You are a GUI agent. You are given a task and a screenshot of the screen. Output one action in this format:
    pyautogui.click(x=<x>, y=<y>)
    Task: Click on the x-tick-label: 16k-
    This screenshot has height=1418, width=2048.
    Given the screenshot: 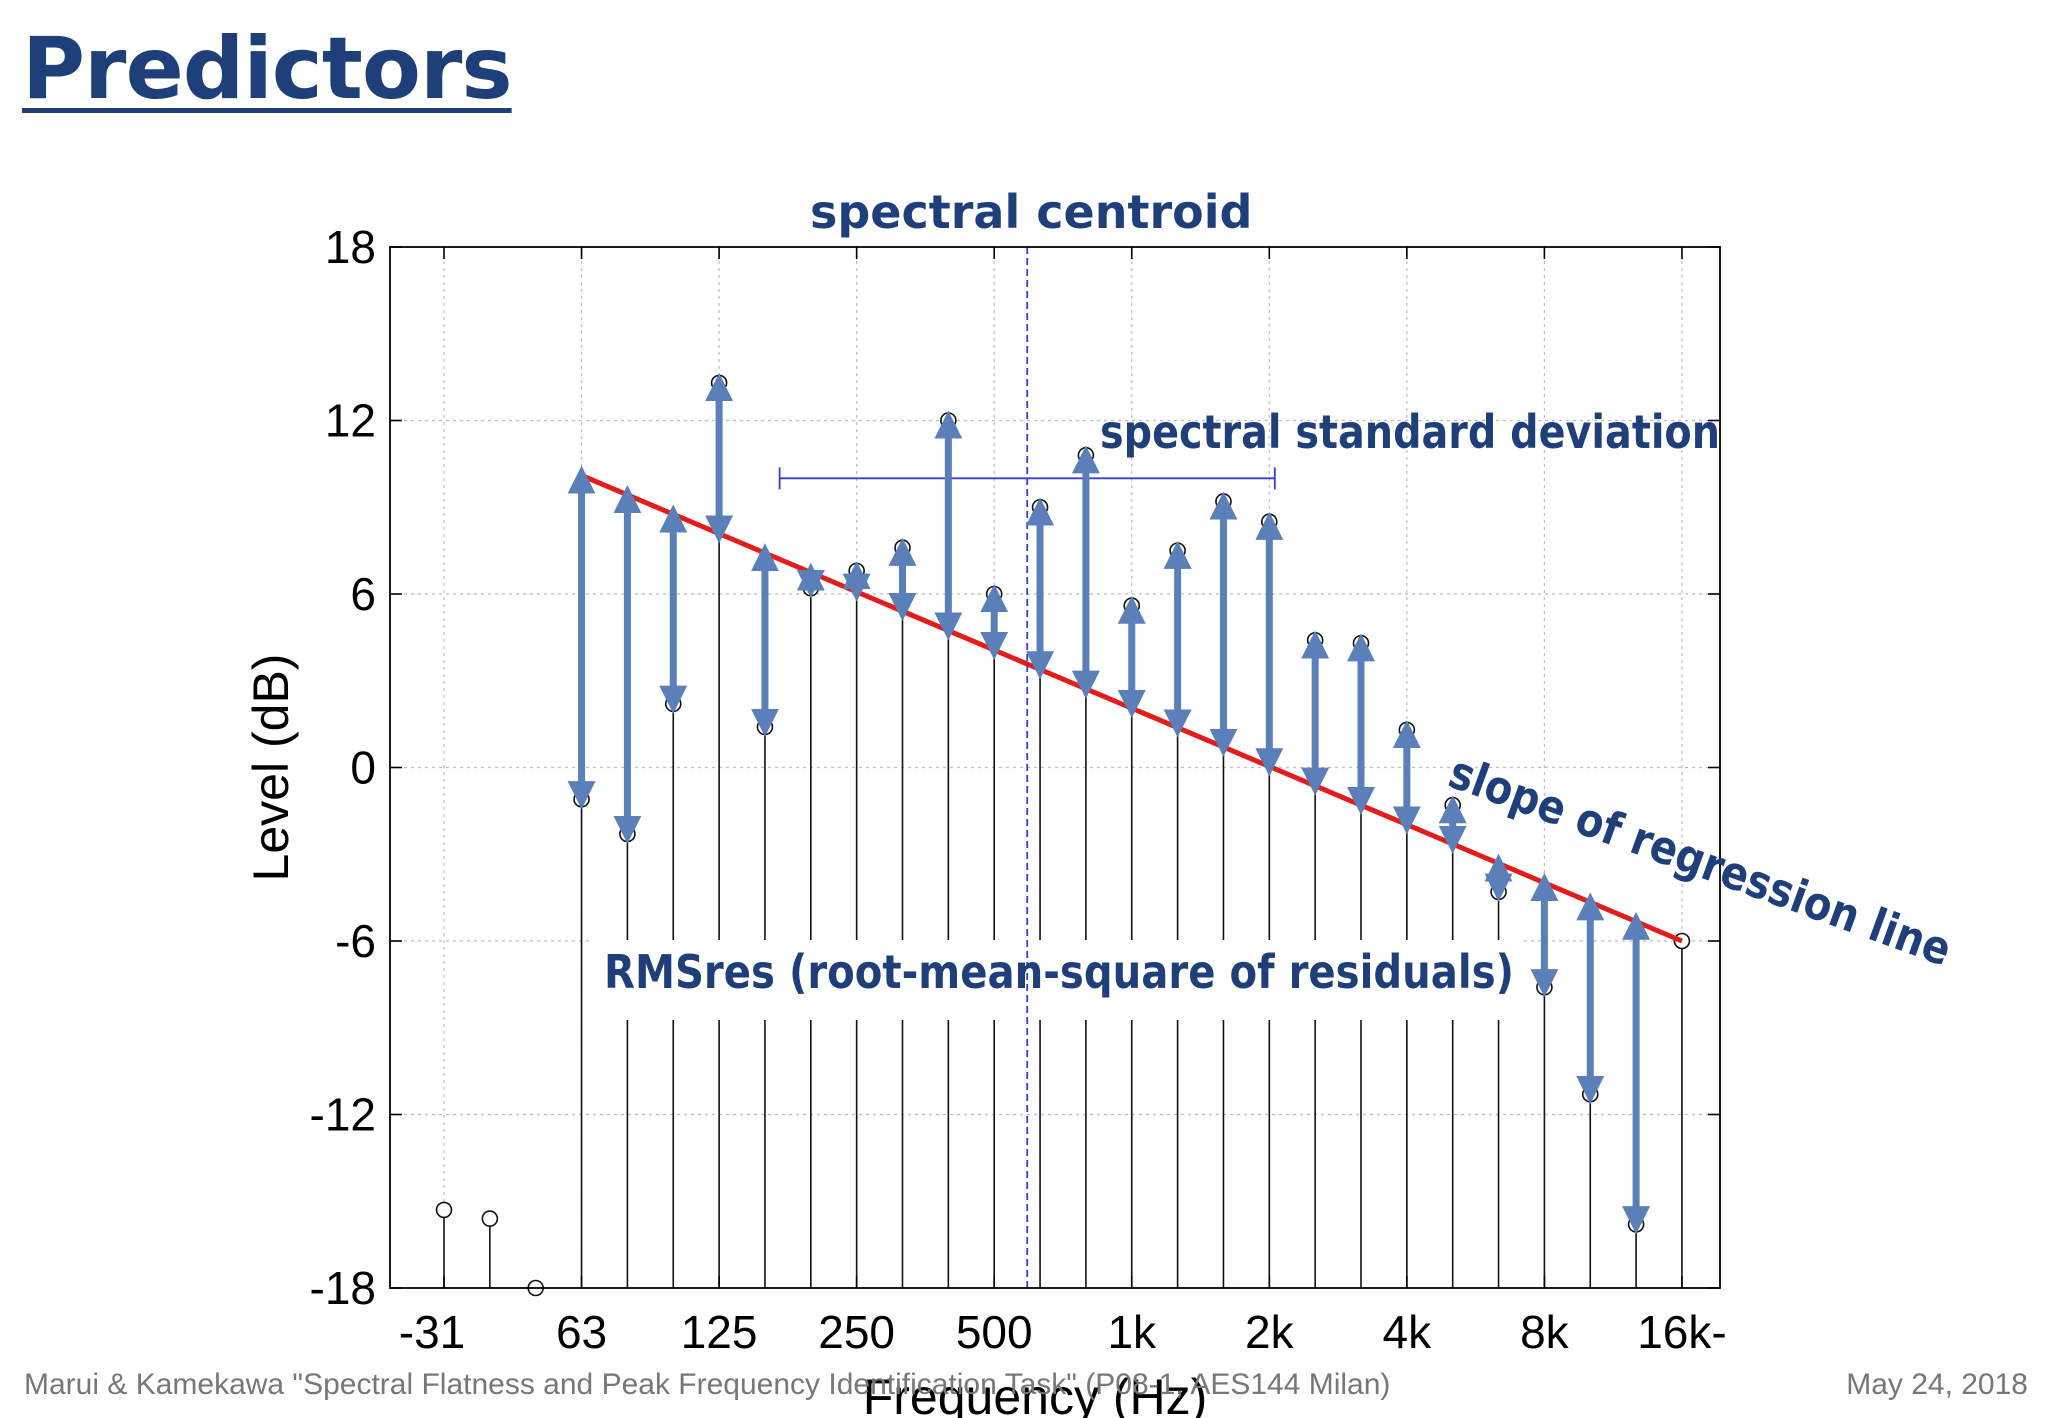 What is the action you would take?
    pyautogui.click(x=1681, y=1332)
    